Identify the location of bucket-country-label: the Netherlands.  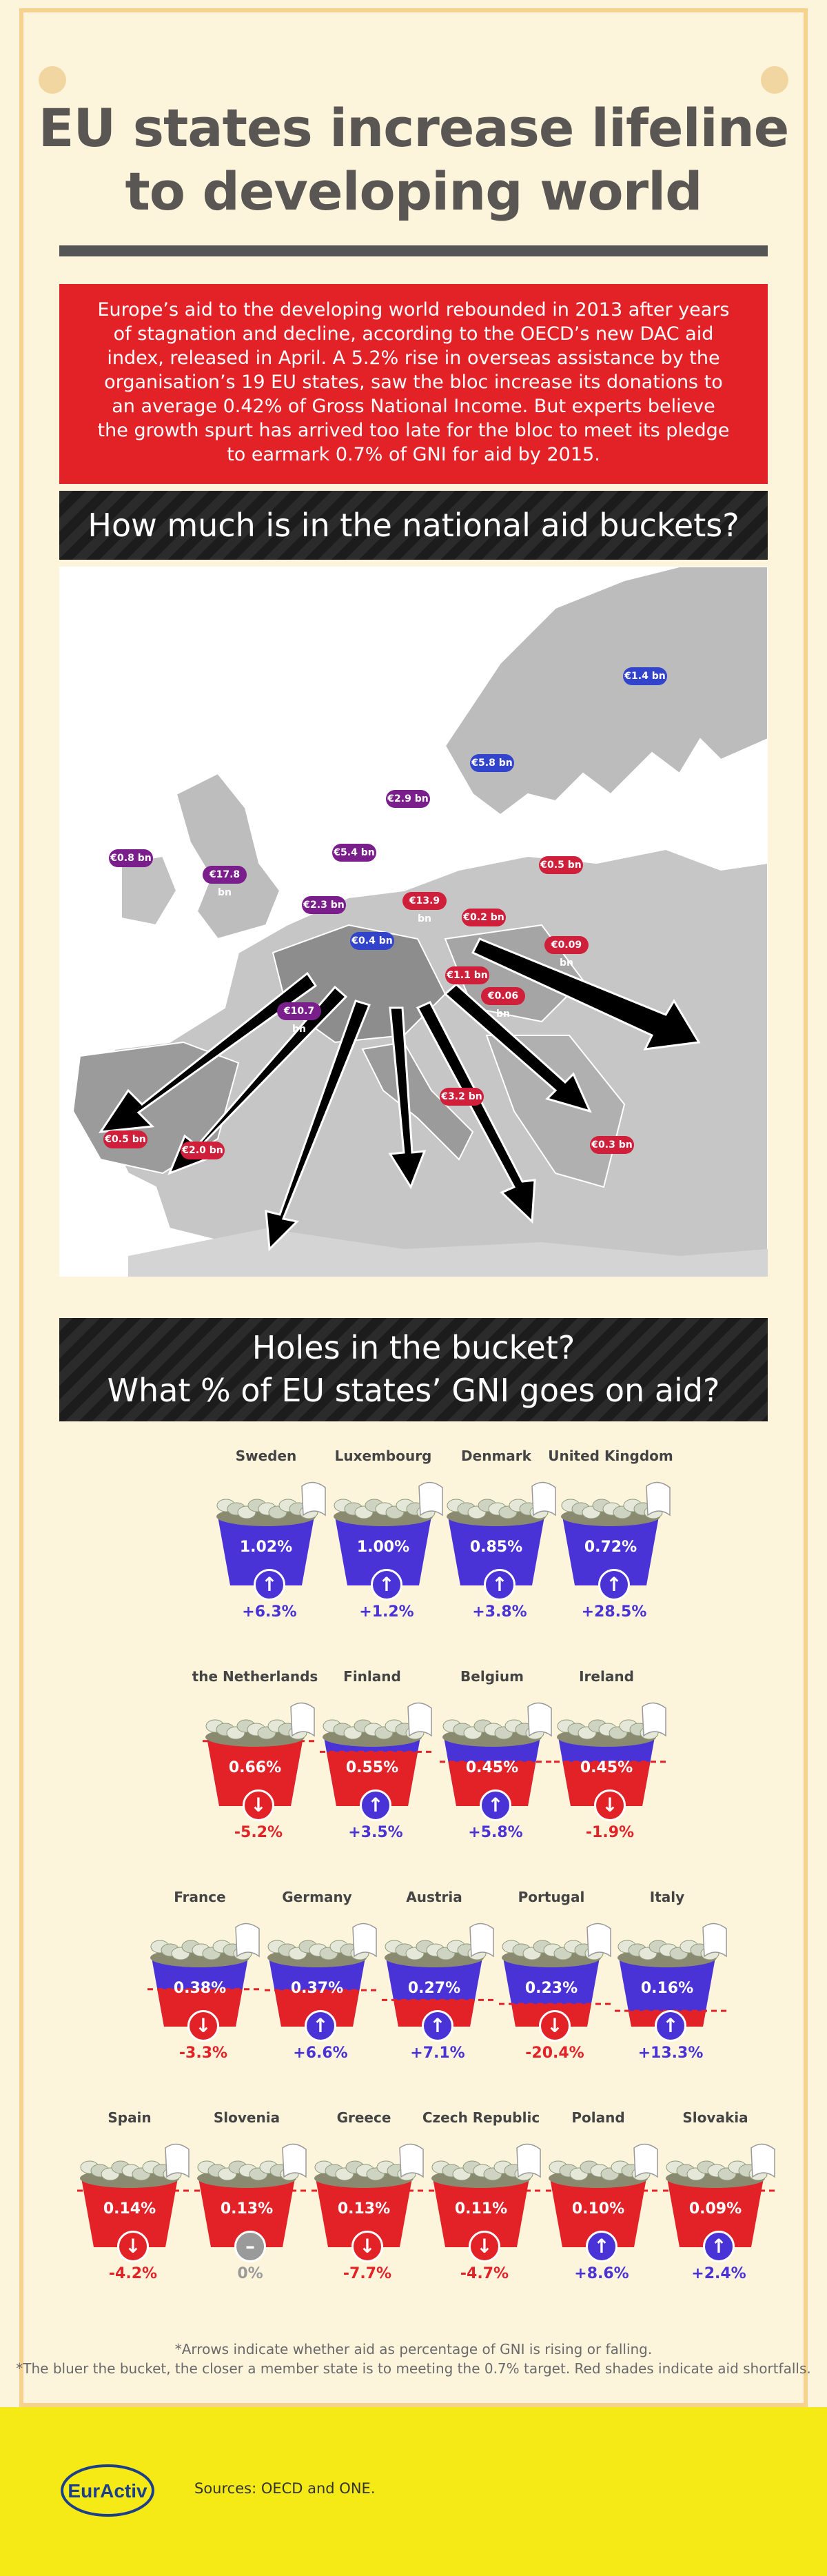
(255, 1676).